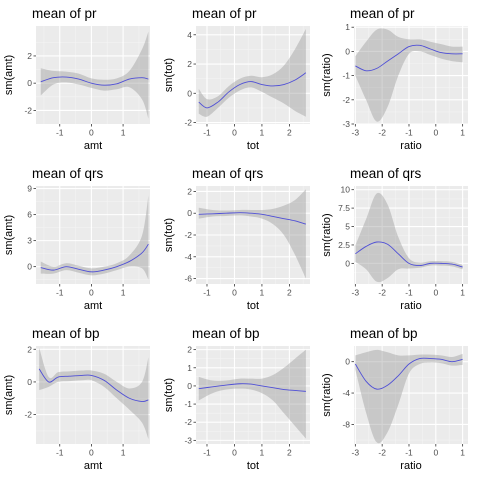  Describe the element at coordinates (347, 227) in the screenshot. I see `y-tick-label: 5` at that location.